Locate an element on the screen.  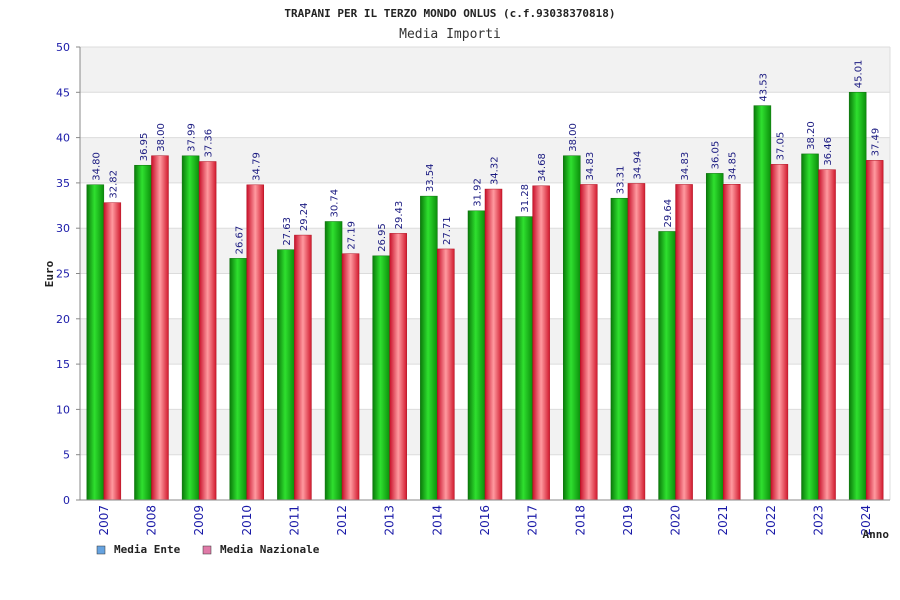
x-tick-label: 2014 is located at coordinates (437, 520).